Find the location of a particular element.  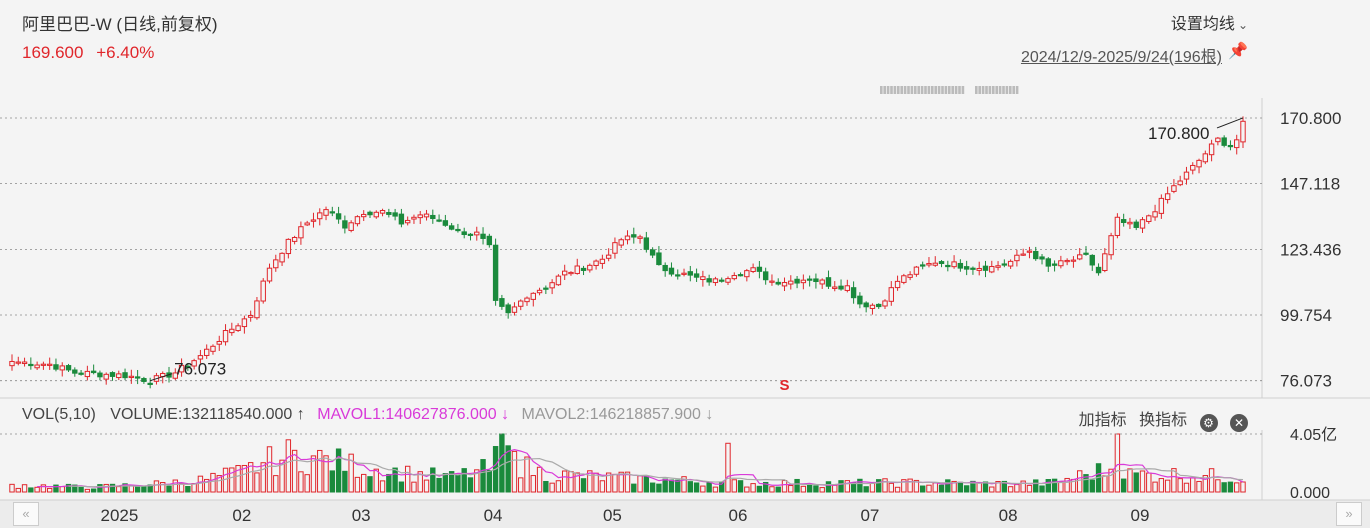

scroll-left-button: « is located at coordinates (26, 514).